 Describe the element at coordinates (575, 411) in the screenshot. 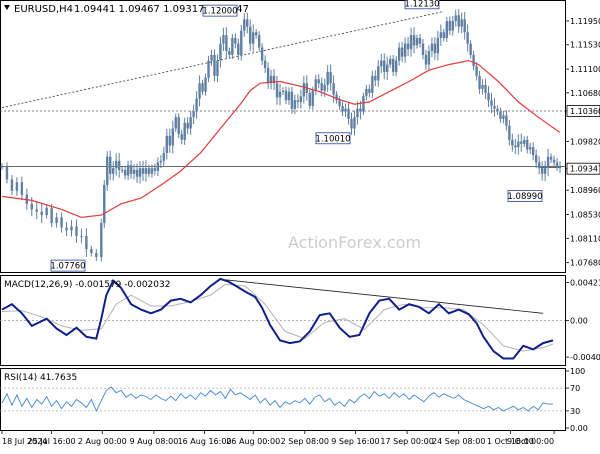

I see `rsi-axis-tick-label: 30` at that location.